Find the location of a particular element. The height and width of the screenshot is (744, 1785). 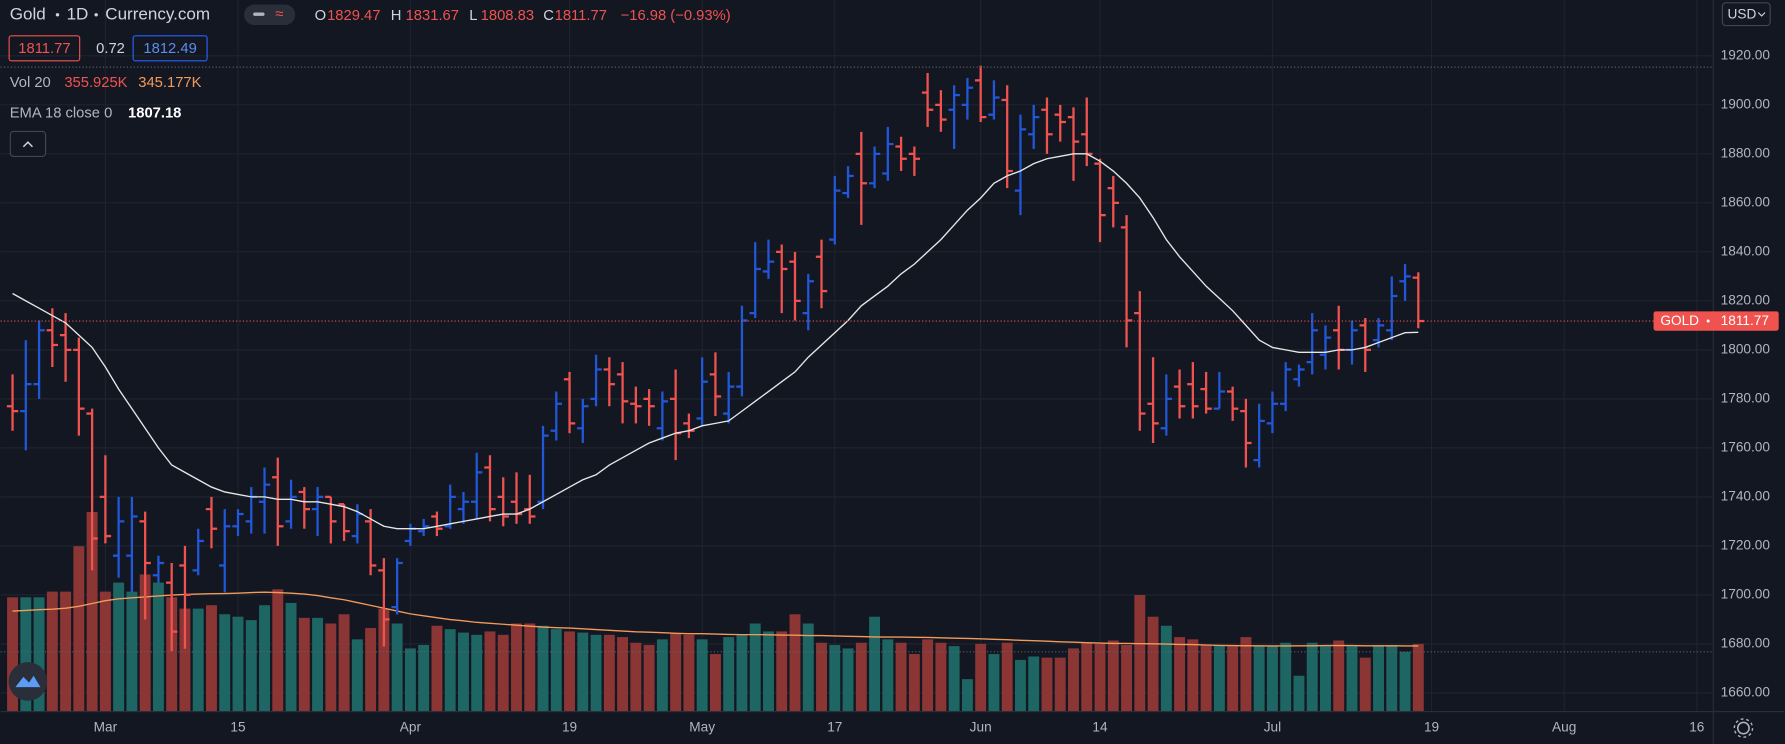

y-tick-label: 1800.00 is located at coordinates (1746, 348).